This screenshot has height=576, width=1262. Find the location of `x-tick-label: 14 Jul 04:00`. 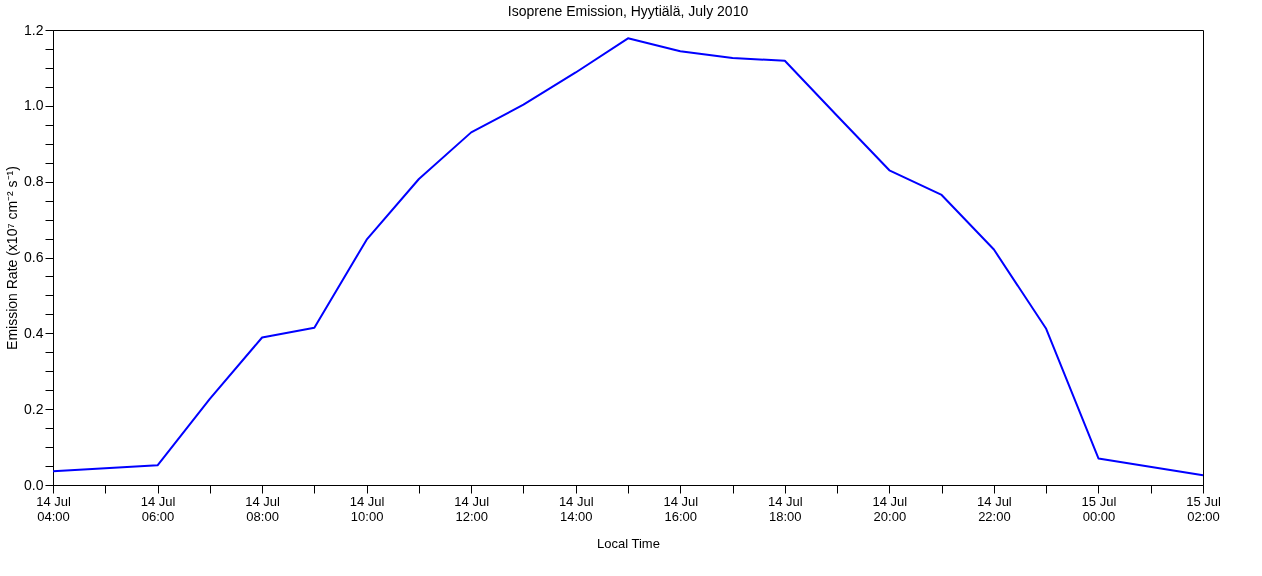

x-tick-label: 14 Jul 04:00 is located at coordinates (53, 508).